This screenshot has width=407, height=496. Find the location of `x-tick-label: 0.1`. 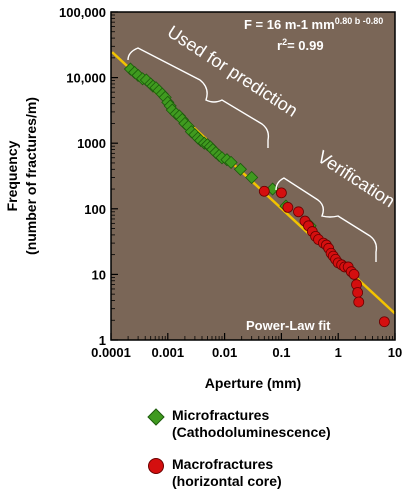

x-tick-label: 0.1 is located at coordinates (281, 352).